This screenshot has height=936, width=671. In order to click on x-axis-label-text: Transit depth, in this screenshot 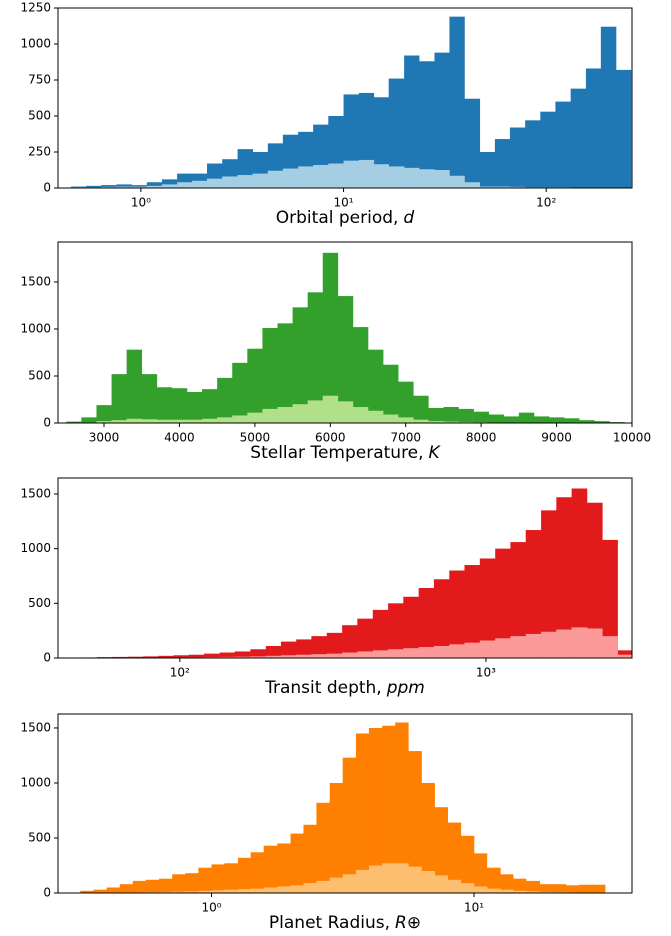, I will do `click(323, 688)`.